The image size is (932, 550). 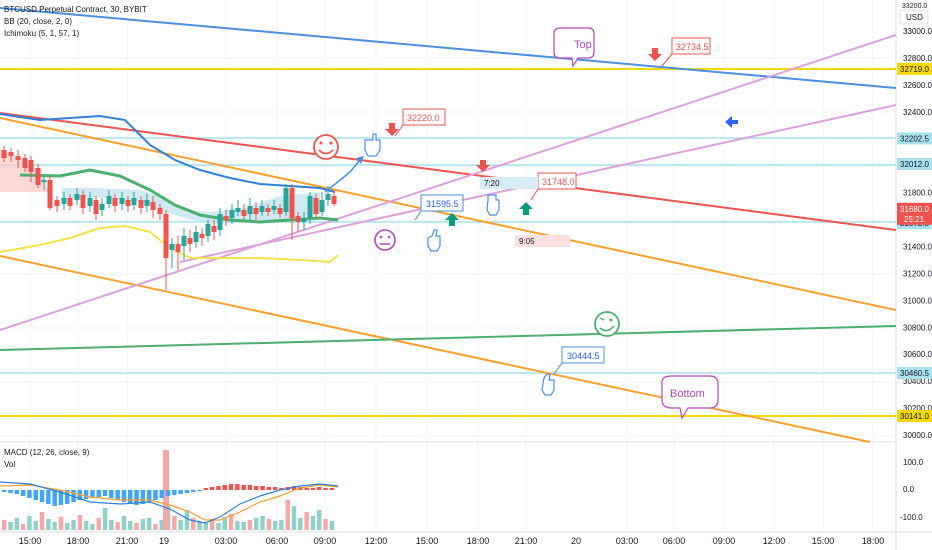 What do you see at coordinates (914, 17) in the screenshot?
I see `currency-button` at bounding box center [914, 17].